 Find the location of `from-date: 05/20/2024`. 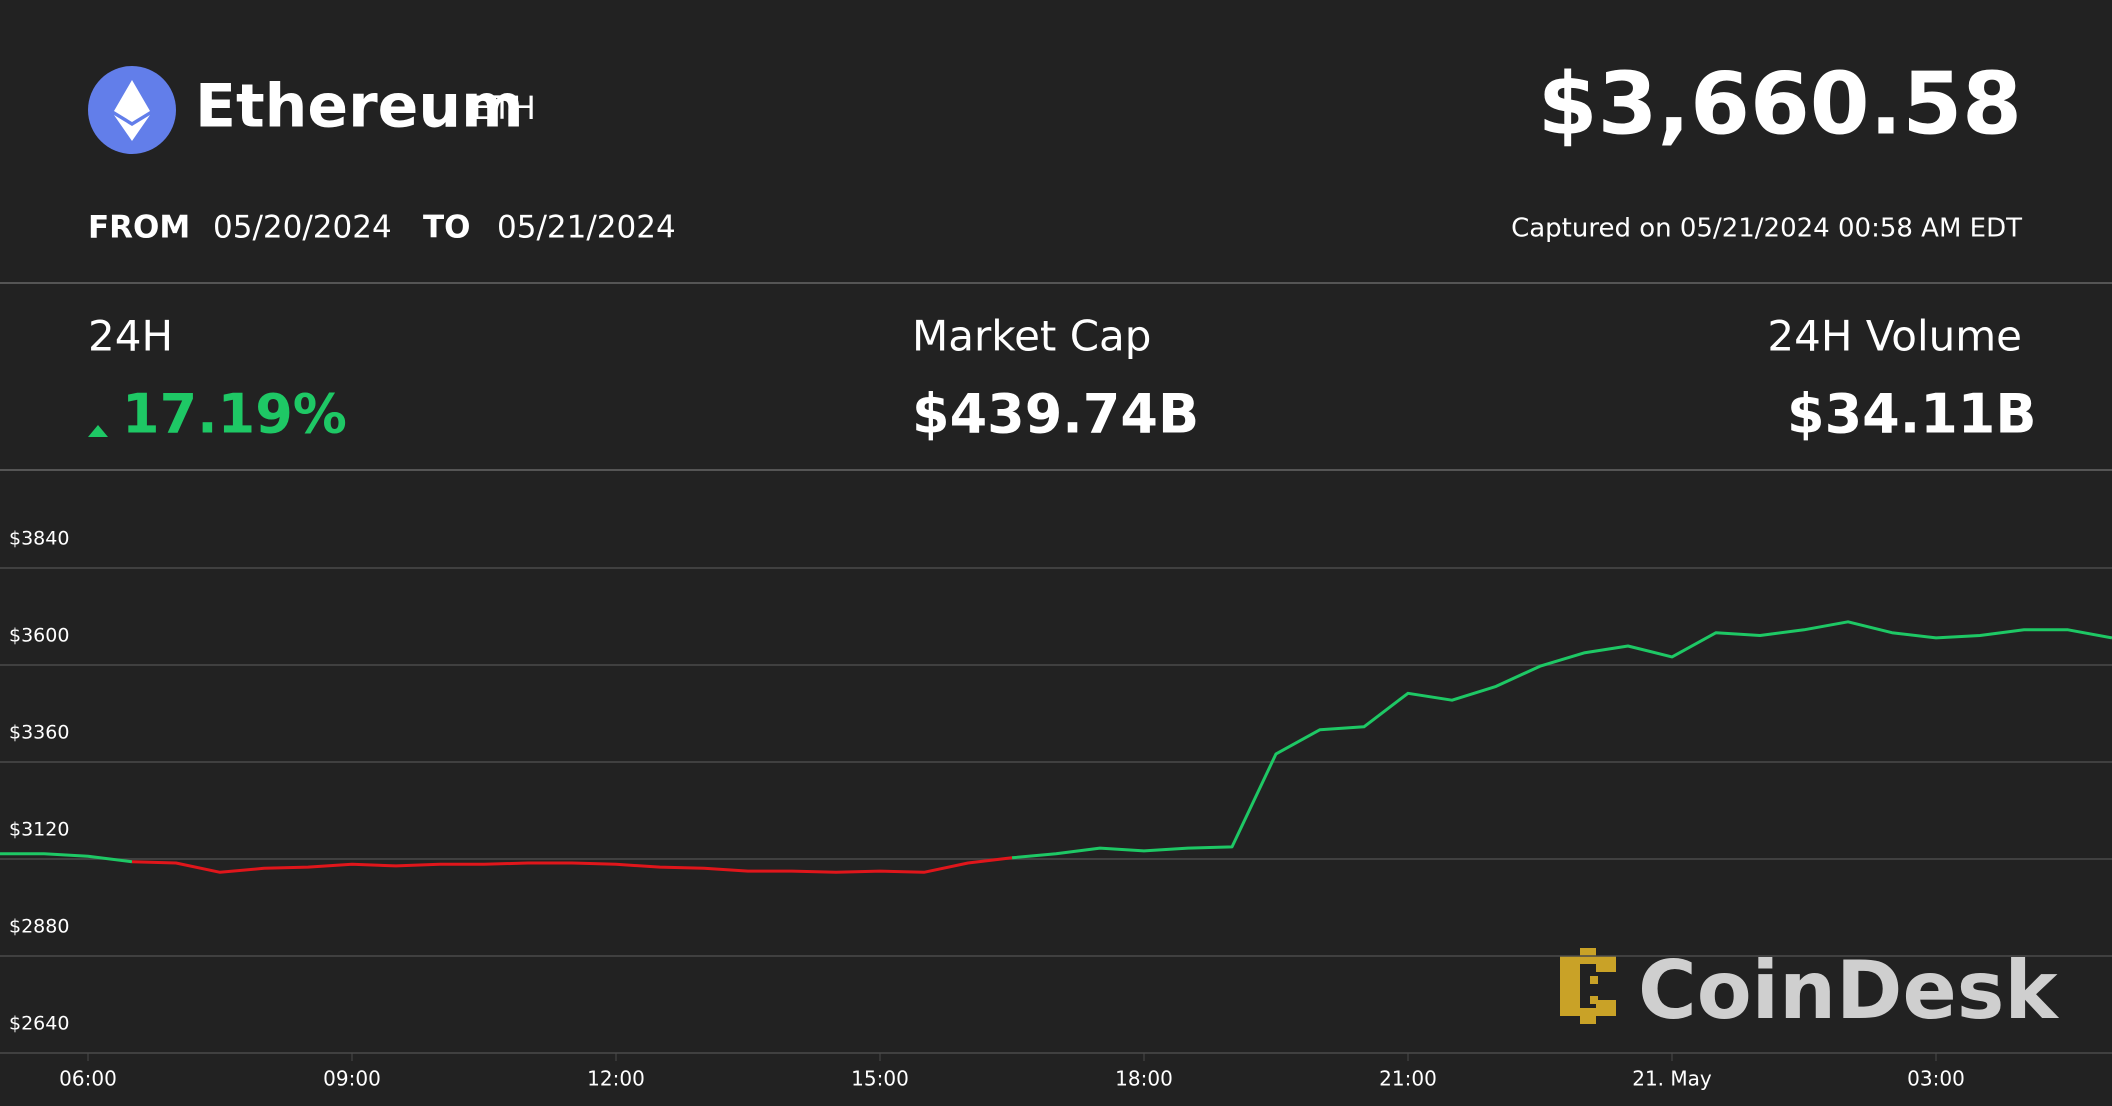

from-date: 05/20/2024 is located at coordinates (302, 228).